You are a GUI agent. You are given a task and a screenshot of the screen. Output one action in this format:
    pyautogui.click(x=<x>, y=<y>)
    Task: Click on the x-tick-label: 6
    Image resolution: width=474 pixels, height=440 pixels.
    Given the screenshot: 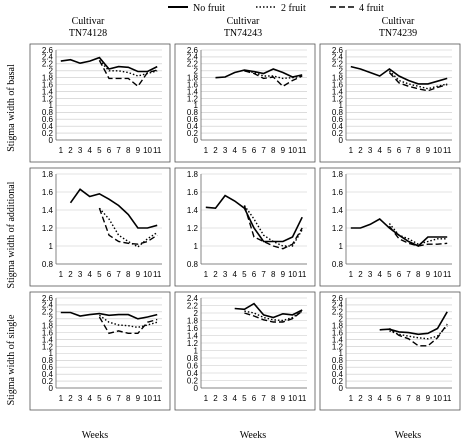 What is the action you would take?
    pyautogui.click(x=254, y=150)
    